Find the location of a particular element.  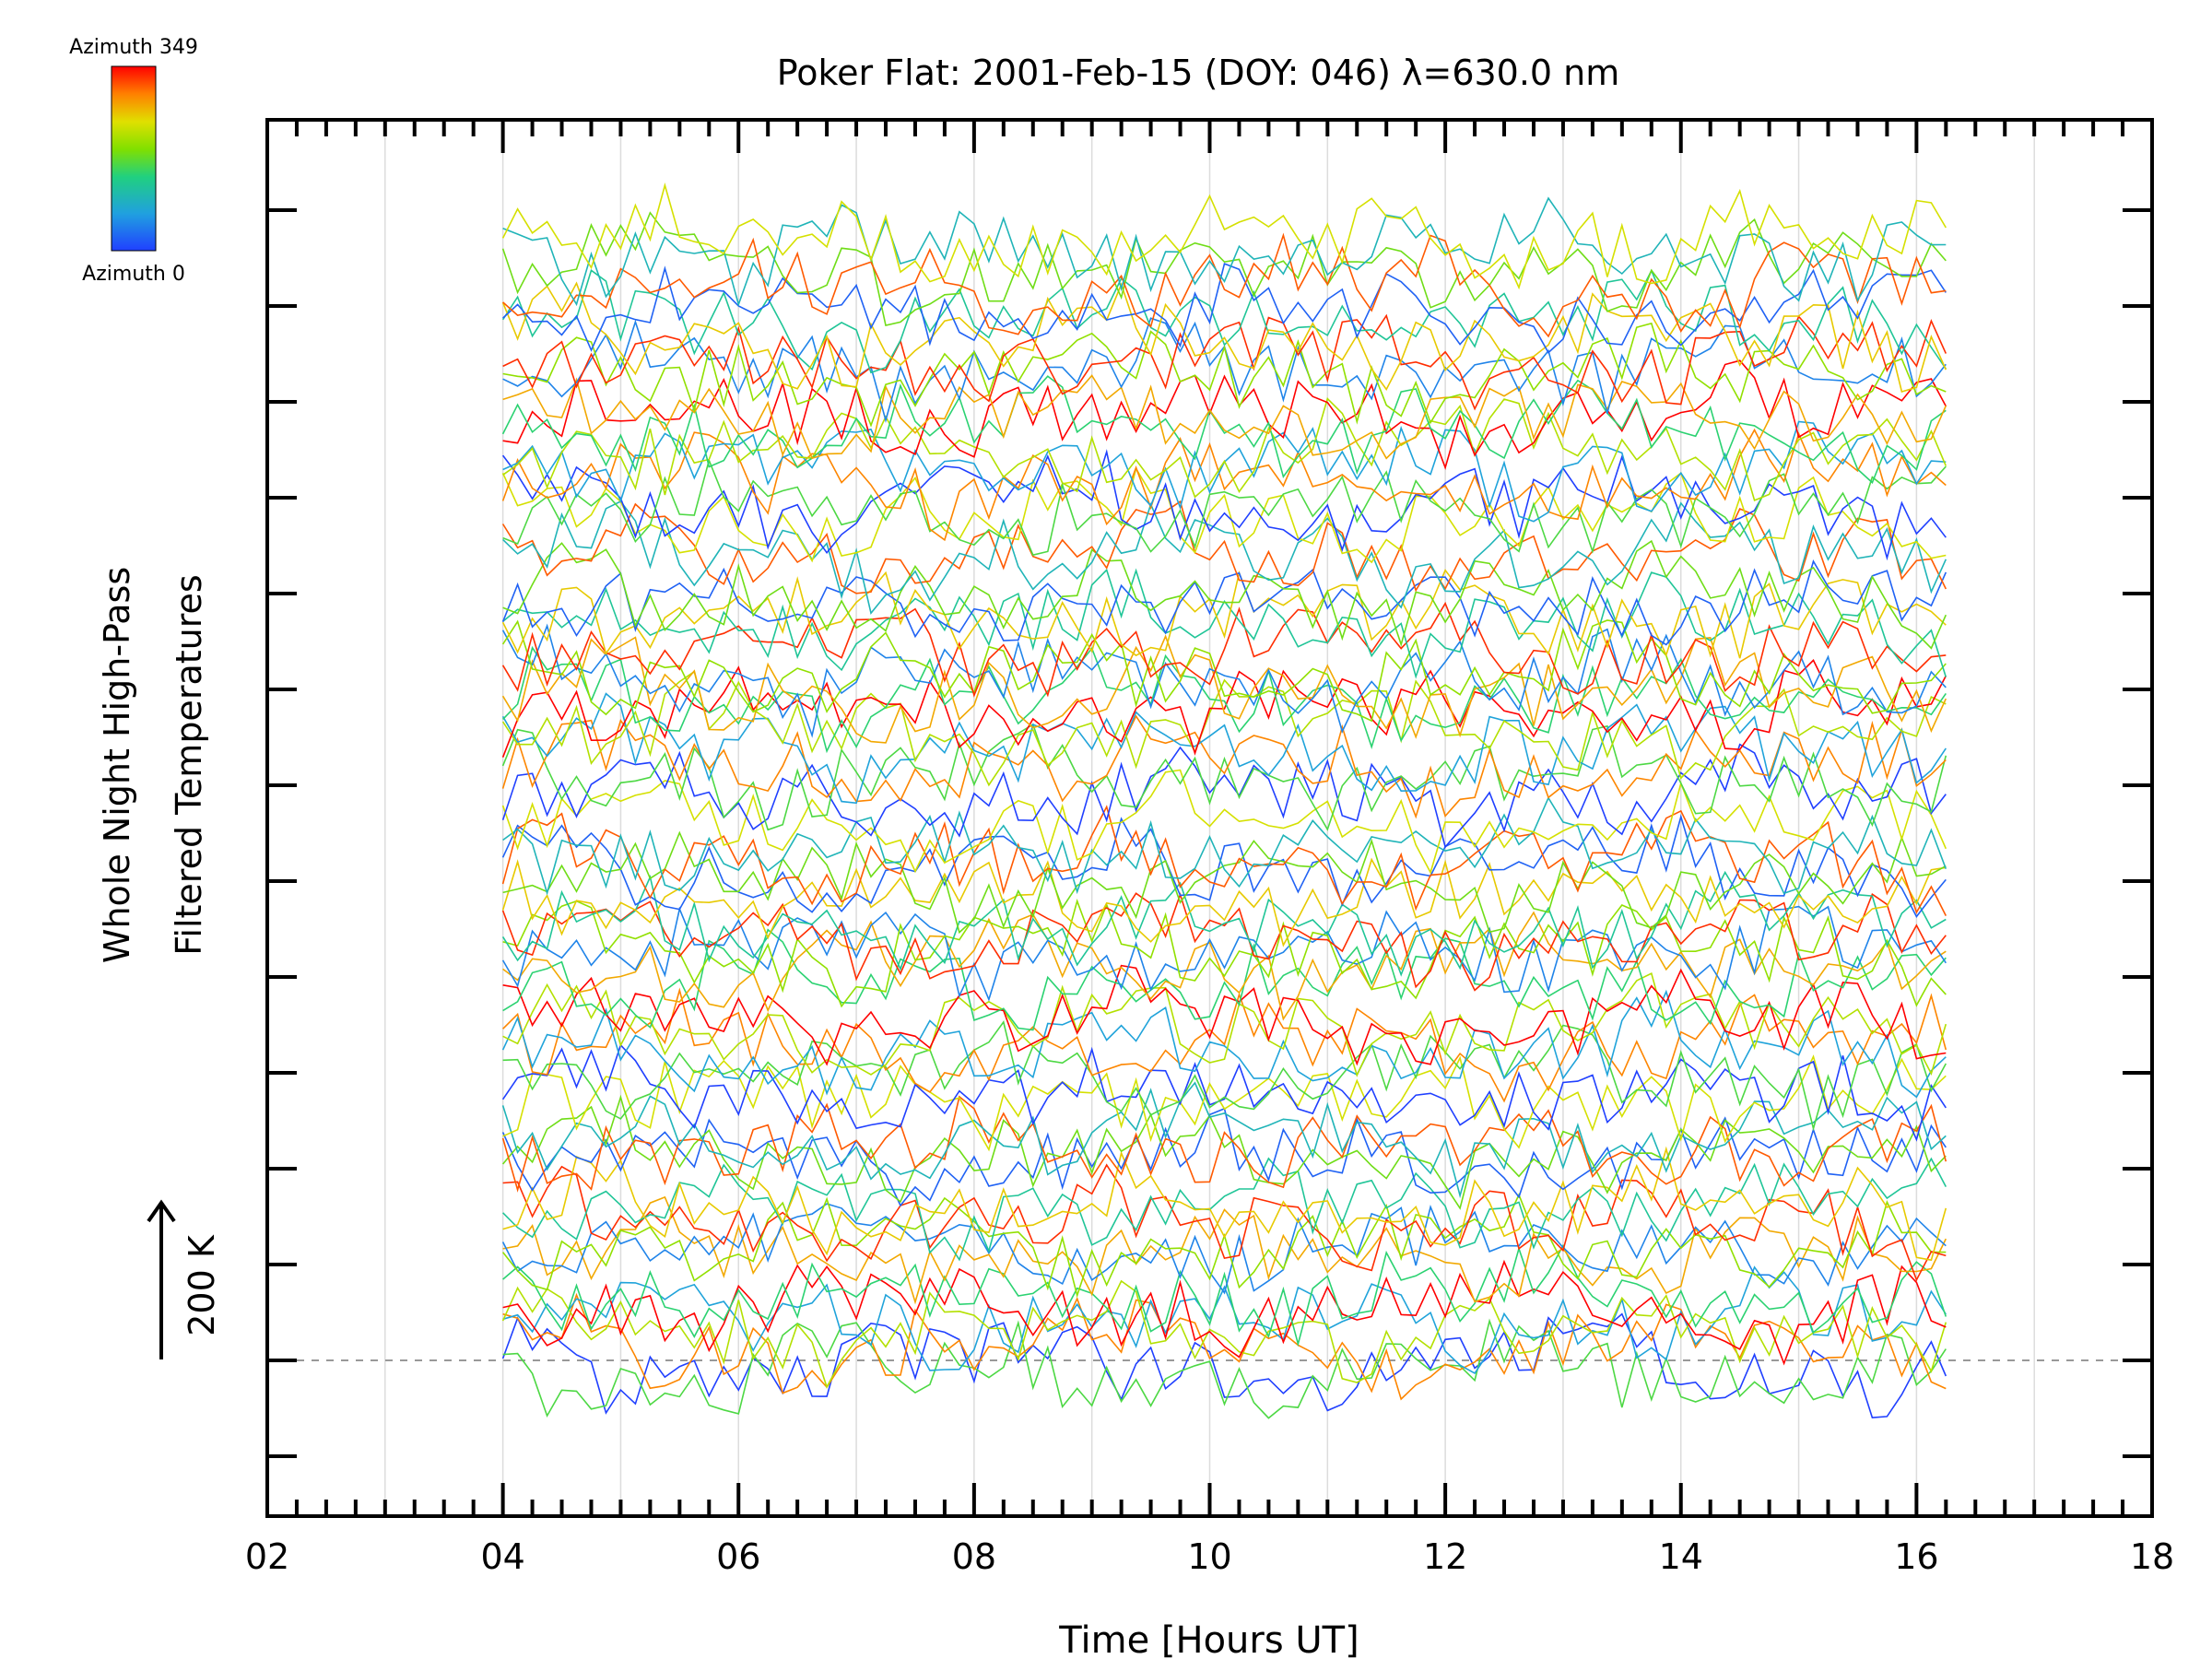

x-tick-label: 06 is located at coordinates (738, 1556).